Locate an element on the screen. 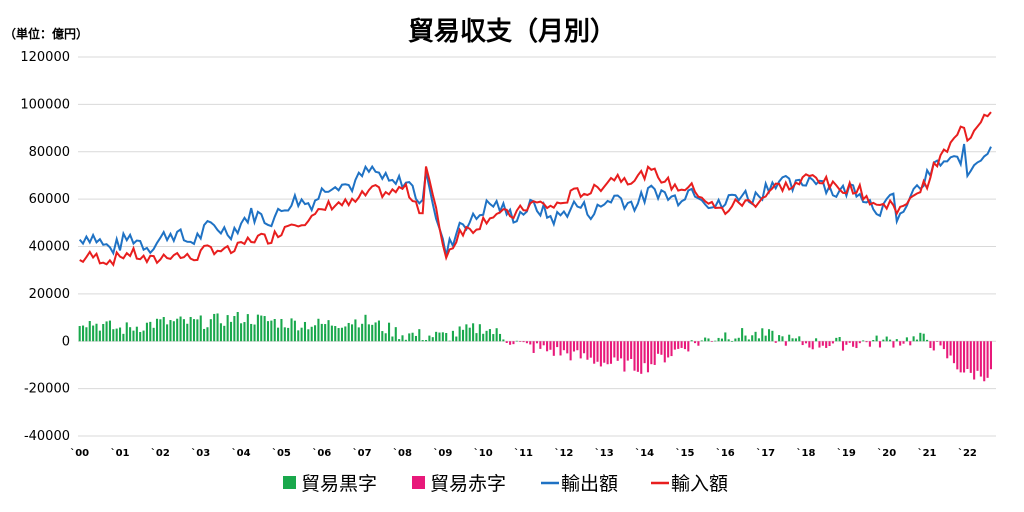  y-tick-label: 100000 is located at coordinates (45, 104).